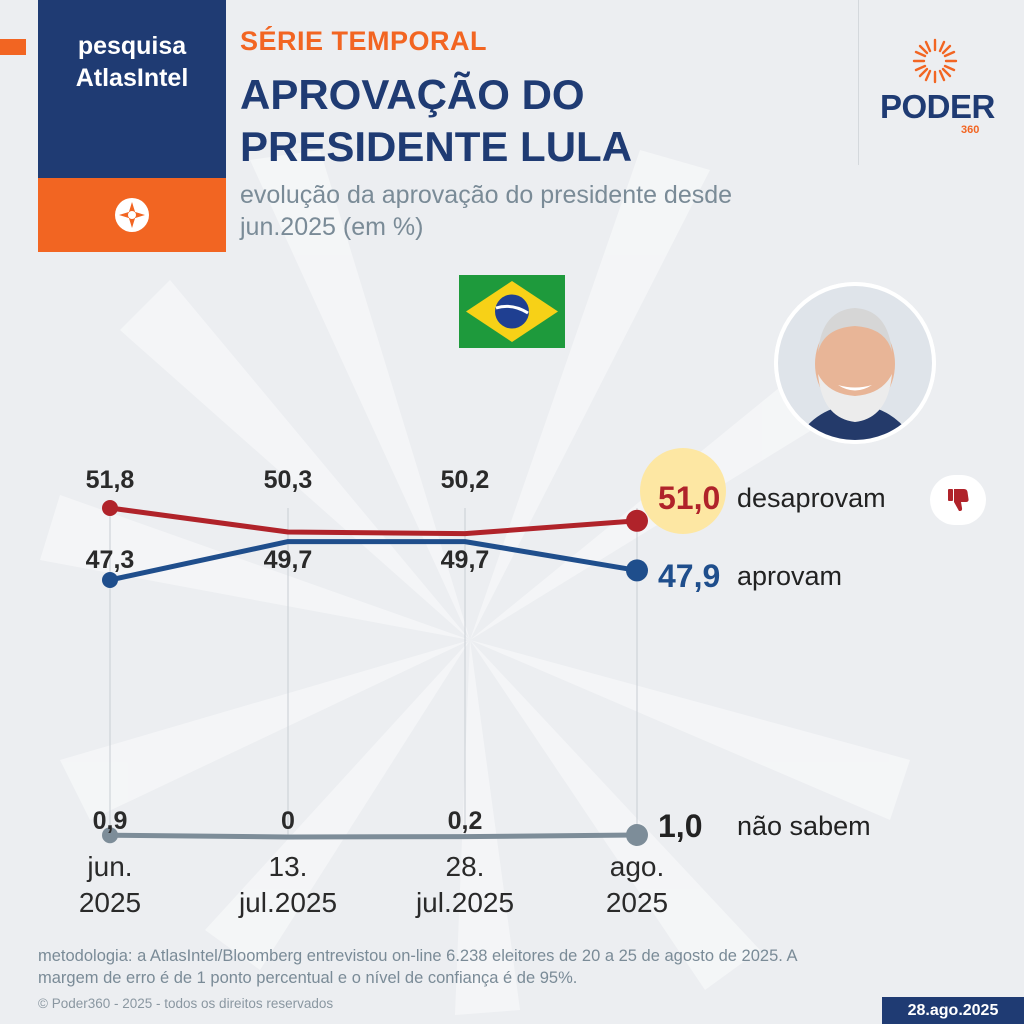  Describe the element at coordinates (332, 227) in the screenshot. I see `subtitle-line-2: jun.2025 (em %)` at that location.